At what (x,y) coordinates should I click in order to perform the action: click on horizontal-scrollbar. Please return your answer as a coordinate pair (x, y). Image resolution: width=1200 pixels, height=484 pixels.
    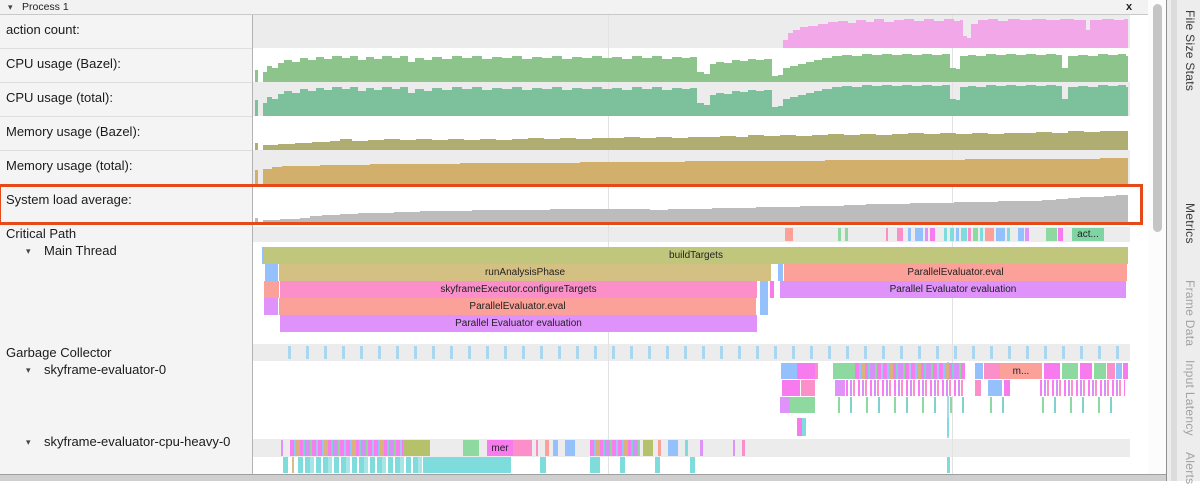
    Looking at the image, I should click on (583, 477).